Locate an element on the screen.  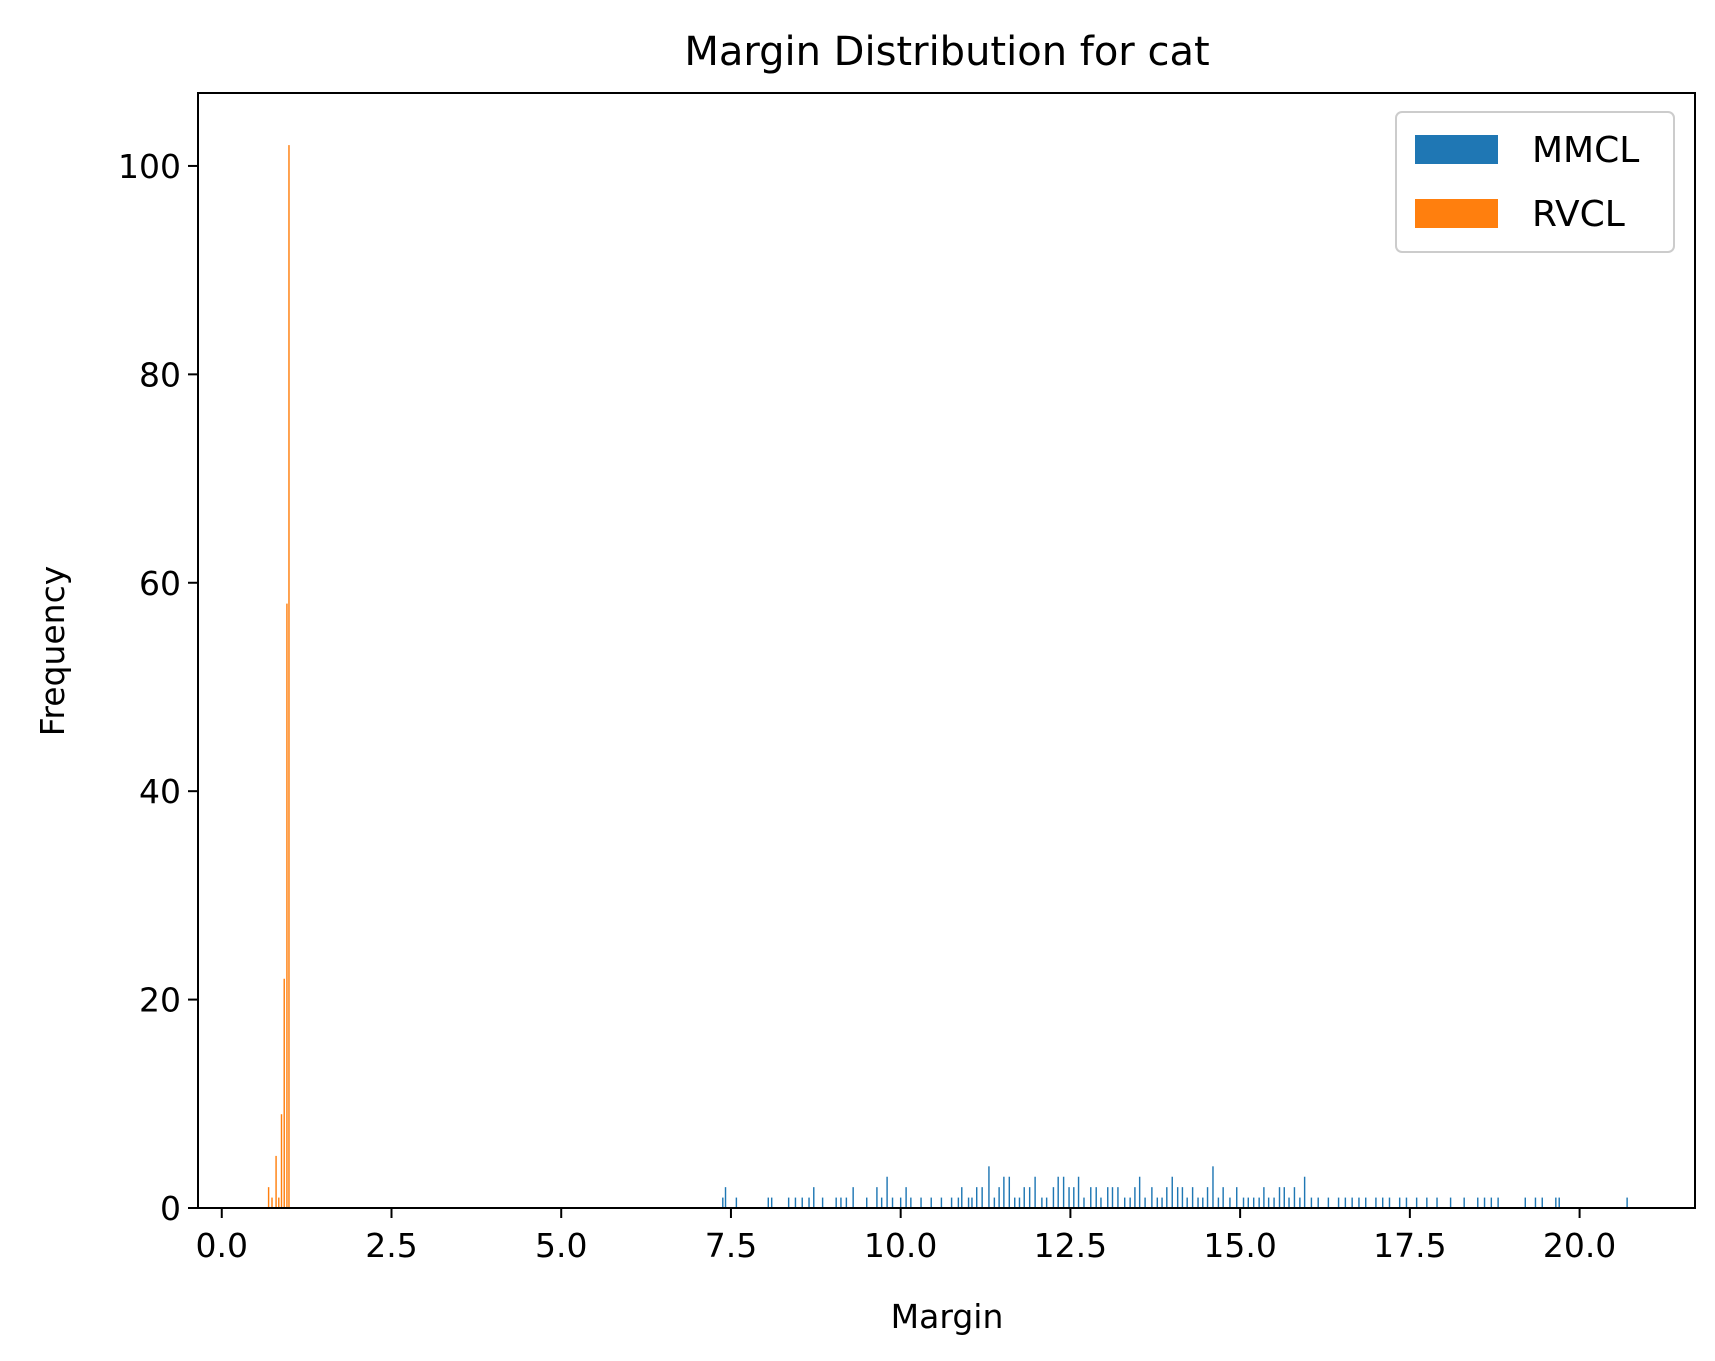
y-axis-ticks: 0 20 40 60 80 100 is located at coordinates (158, 687).